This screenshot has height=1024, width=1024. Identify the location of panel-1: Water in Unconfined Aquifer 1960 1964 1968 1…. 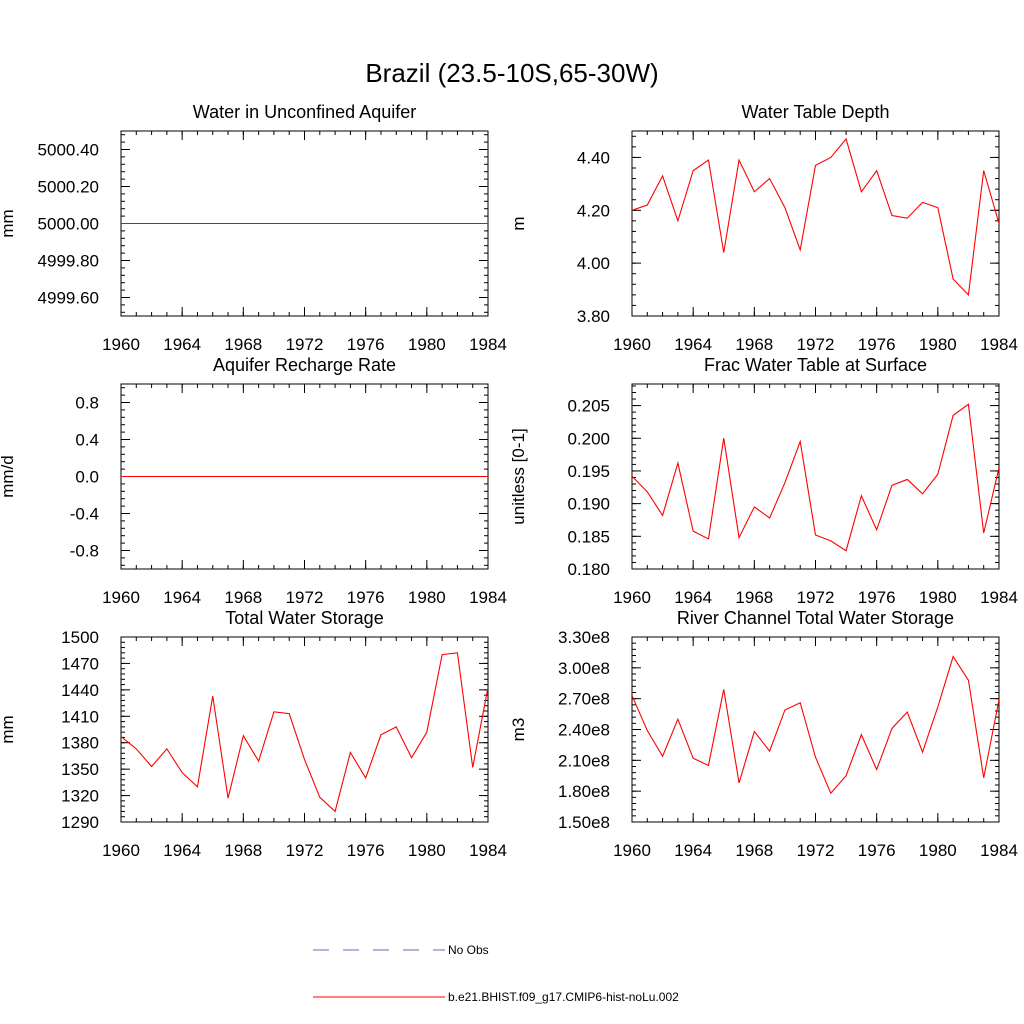
(253, 228).